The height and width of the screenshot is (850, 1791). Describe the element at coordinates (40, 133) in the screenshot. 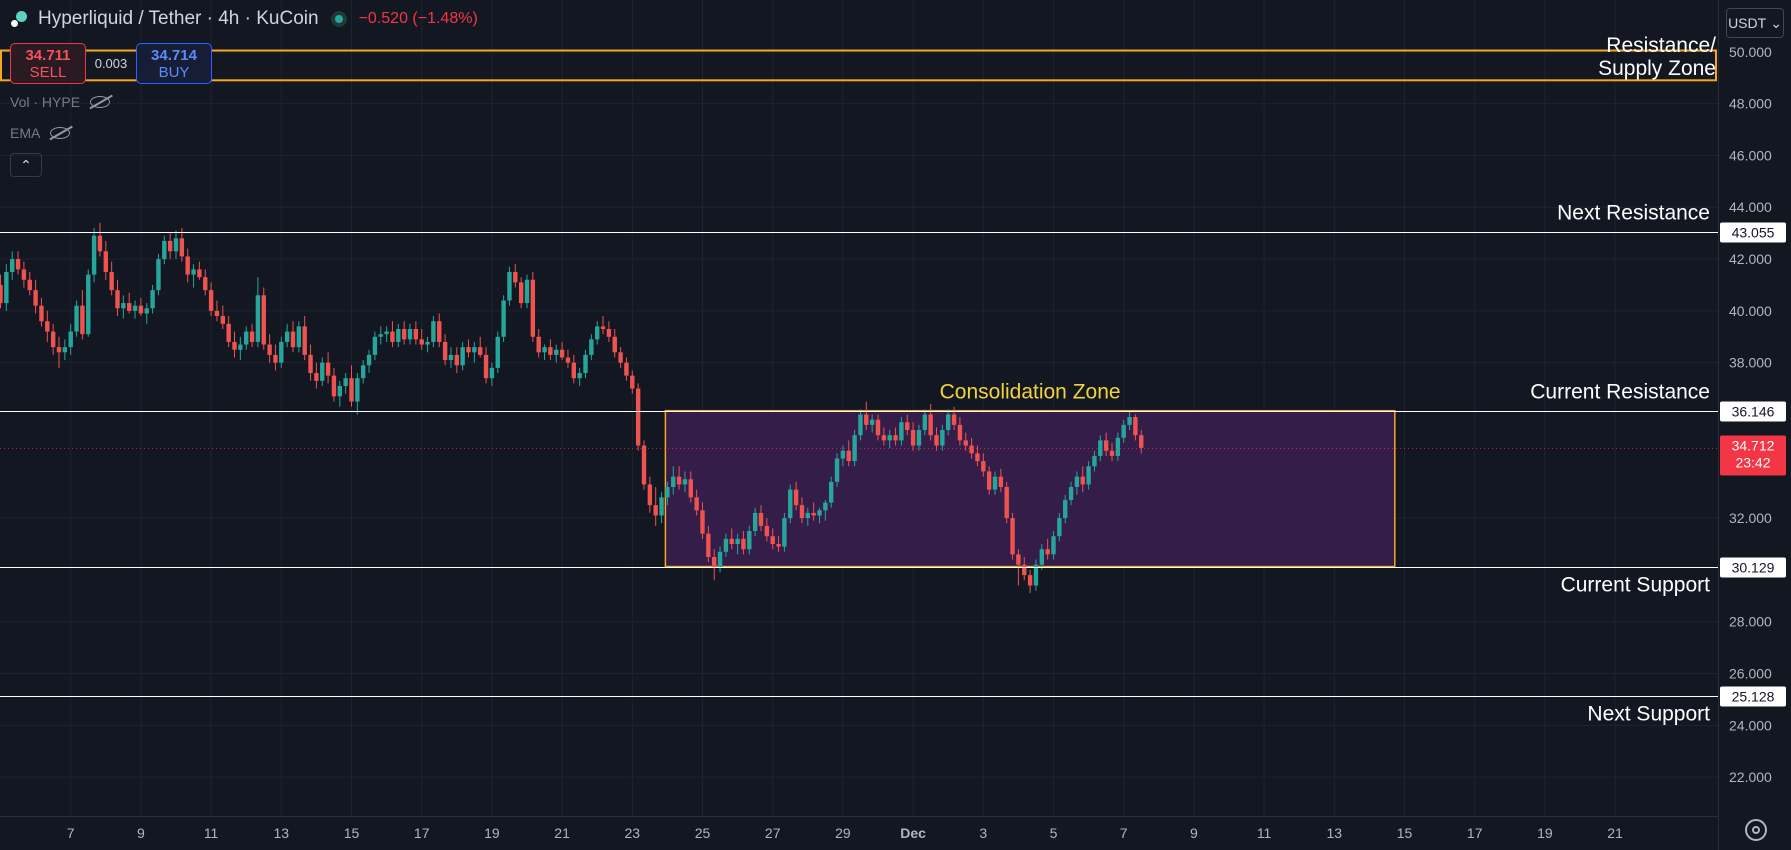

I see `ema-indicator: EMA` at that location.